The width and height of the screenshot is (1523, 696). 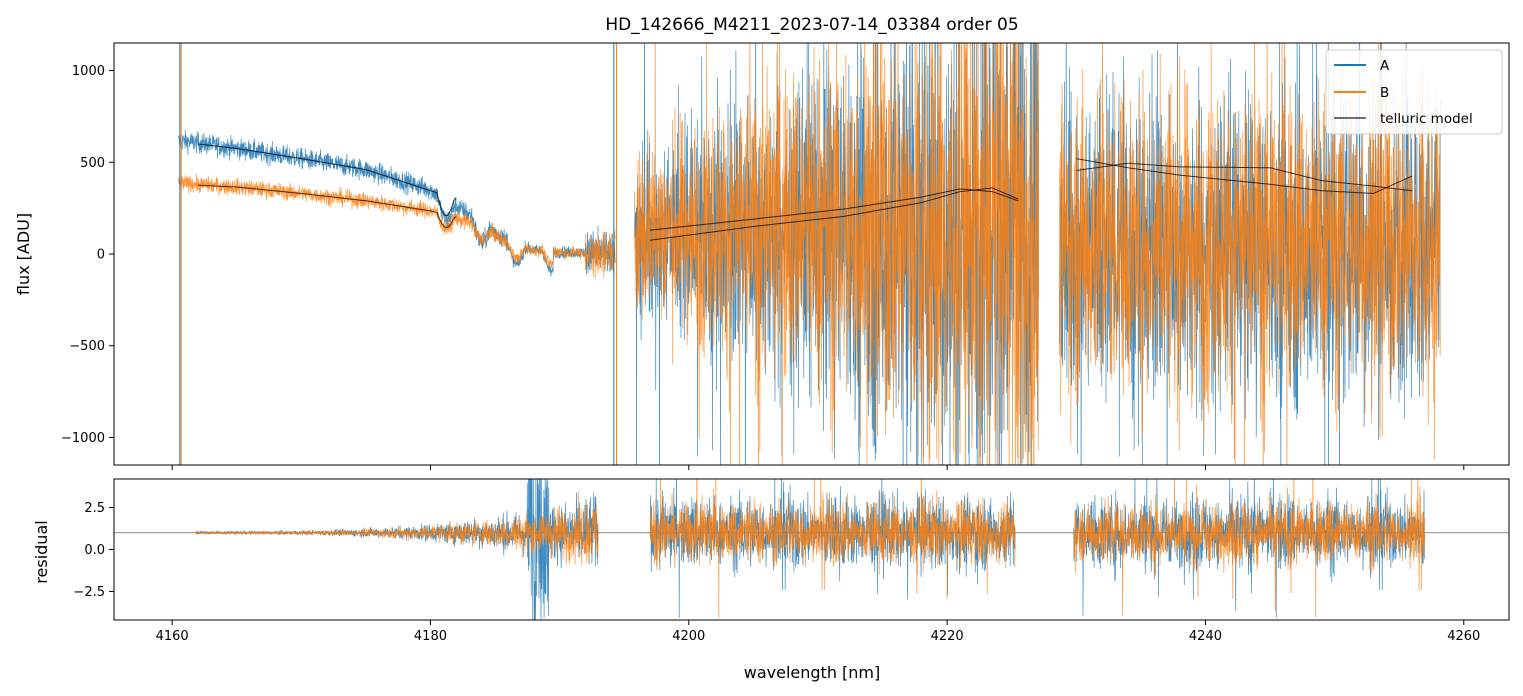 I want to click on main-y-tick-label: 0, so click(x=101, y=255).